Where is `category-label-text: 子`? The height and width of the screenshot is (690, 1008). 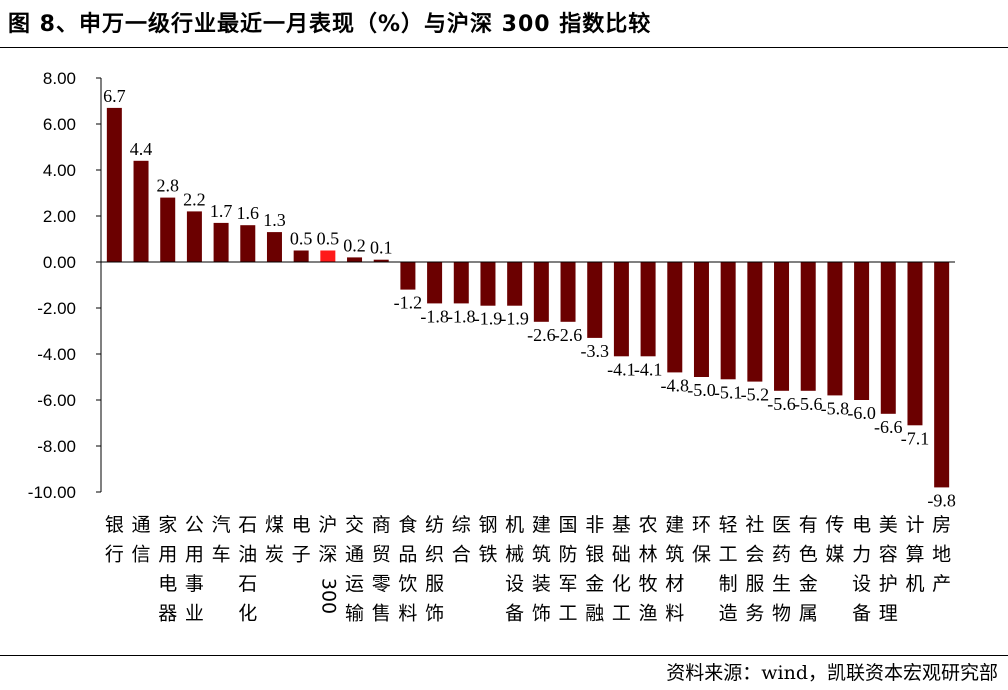
category-label-text: 子 is located at coordinates (301, 555).